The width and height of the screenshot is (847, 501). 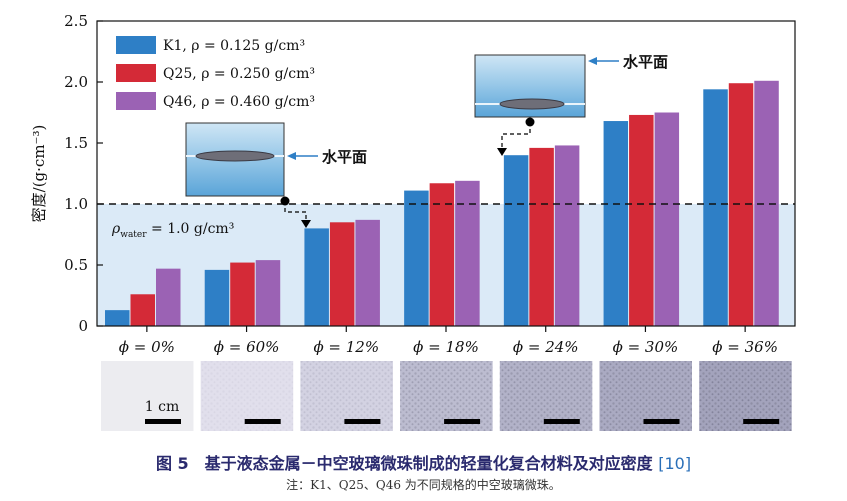 I want to click on y-axis-label: 密度/(g·cm⁻³), so click(x=39, y=174).